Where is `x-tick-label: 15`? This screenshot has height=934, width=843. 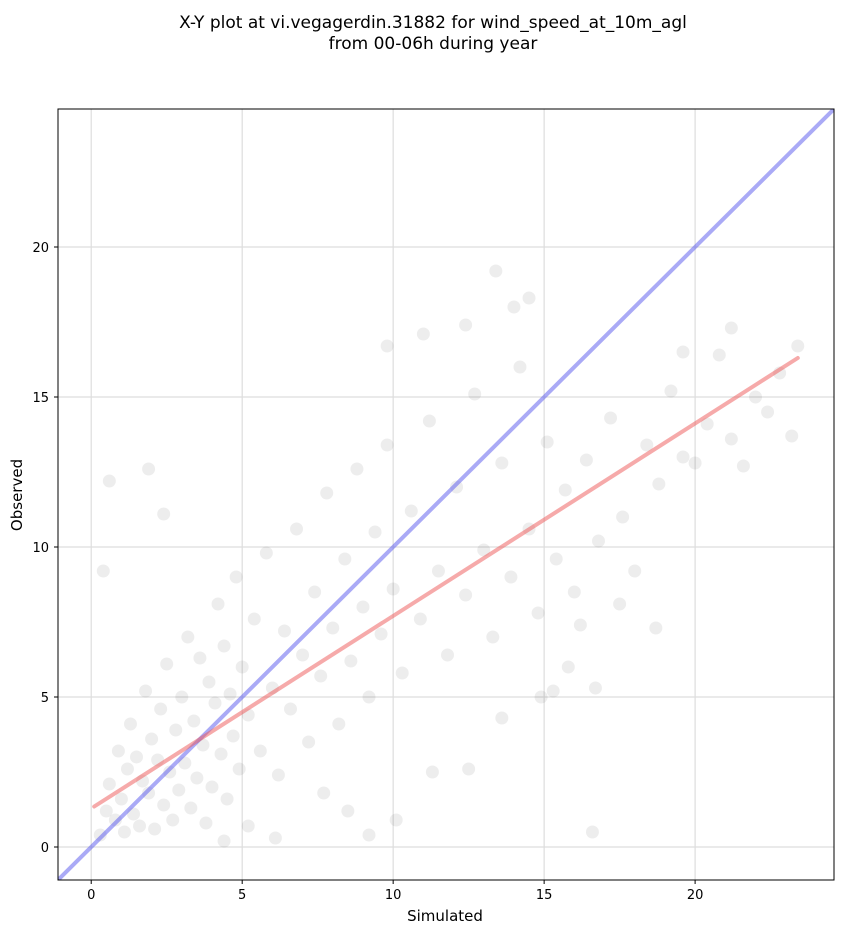
x-tick-label: 15 is located at coordinates (544, 895).